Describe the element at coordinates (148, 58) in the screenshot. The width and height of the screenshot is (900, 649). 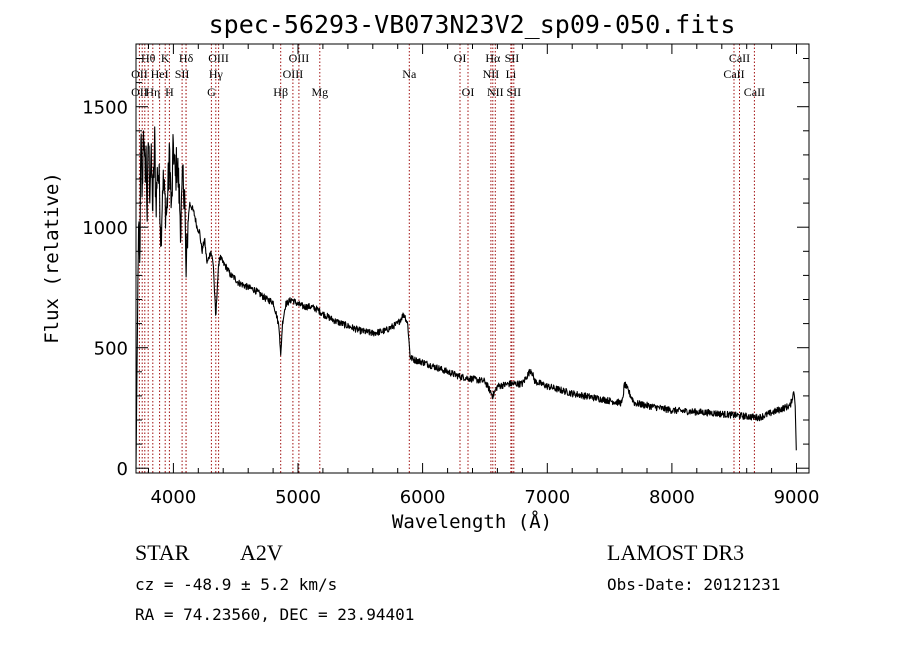
I see `line-label-hθ: Hθ` at that location.